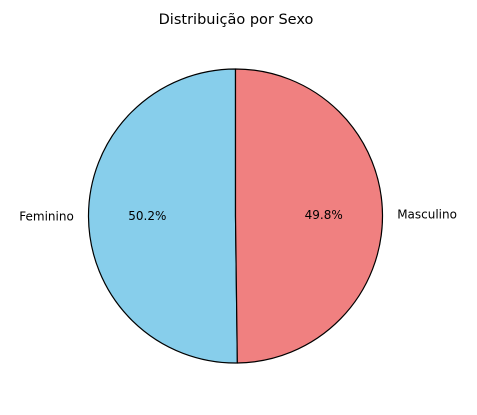 Image resolution: width=477 pixels, height=415 pixels. I want to click on labels-layer: Feminino 50.2% Masculino 49.8%, so click(238, 215).